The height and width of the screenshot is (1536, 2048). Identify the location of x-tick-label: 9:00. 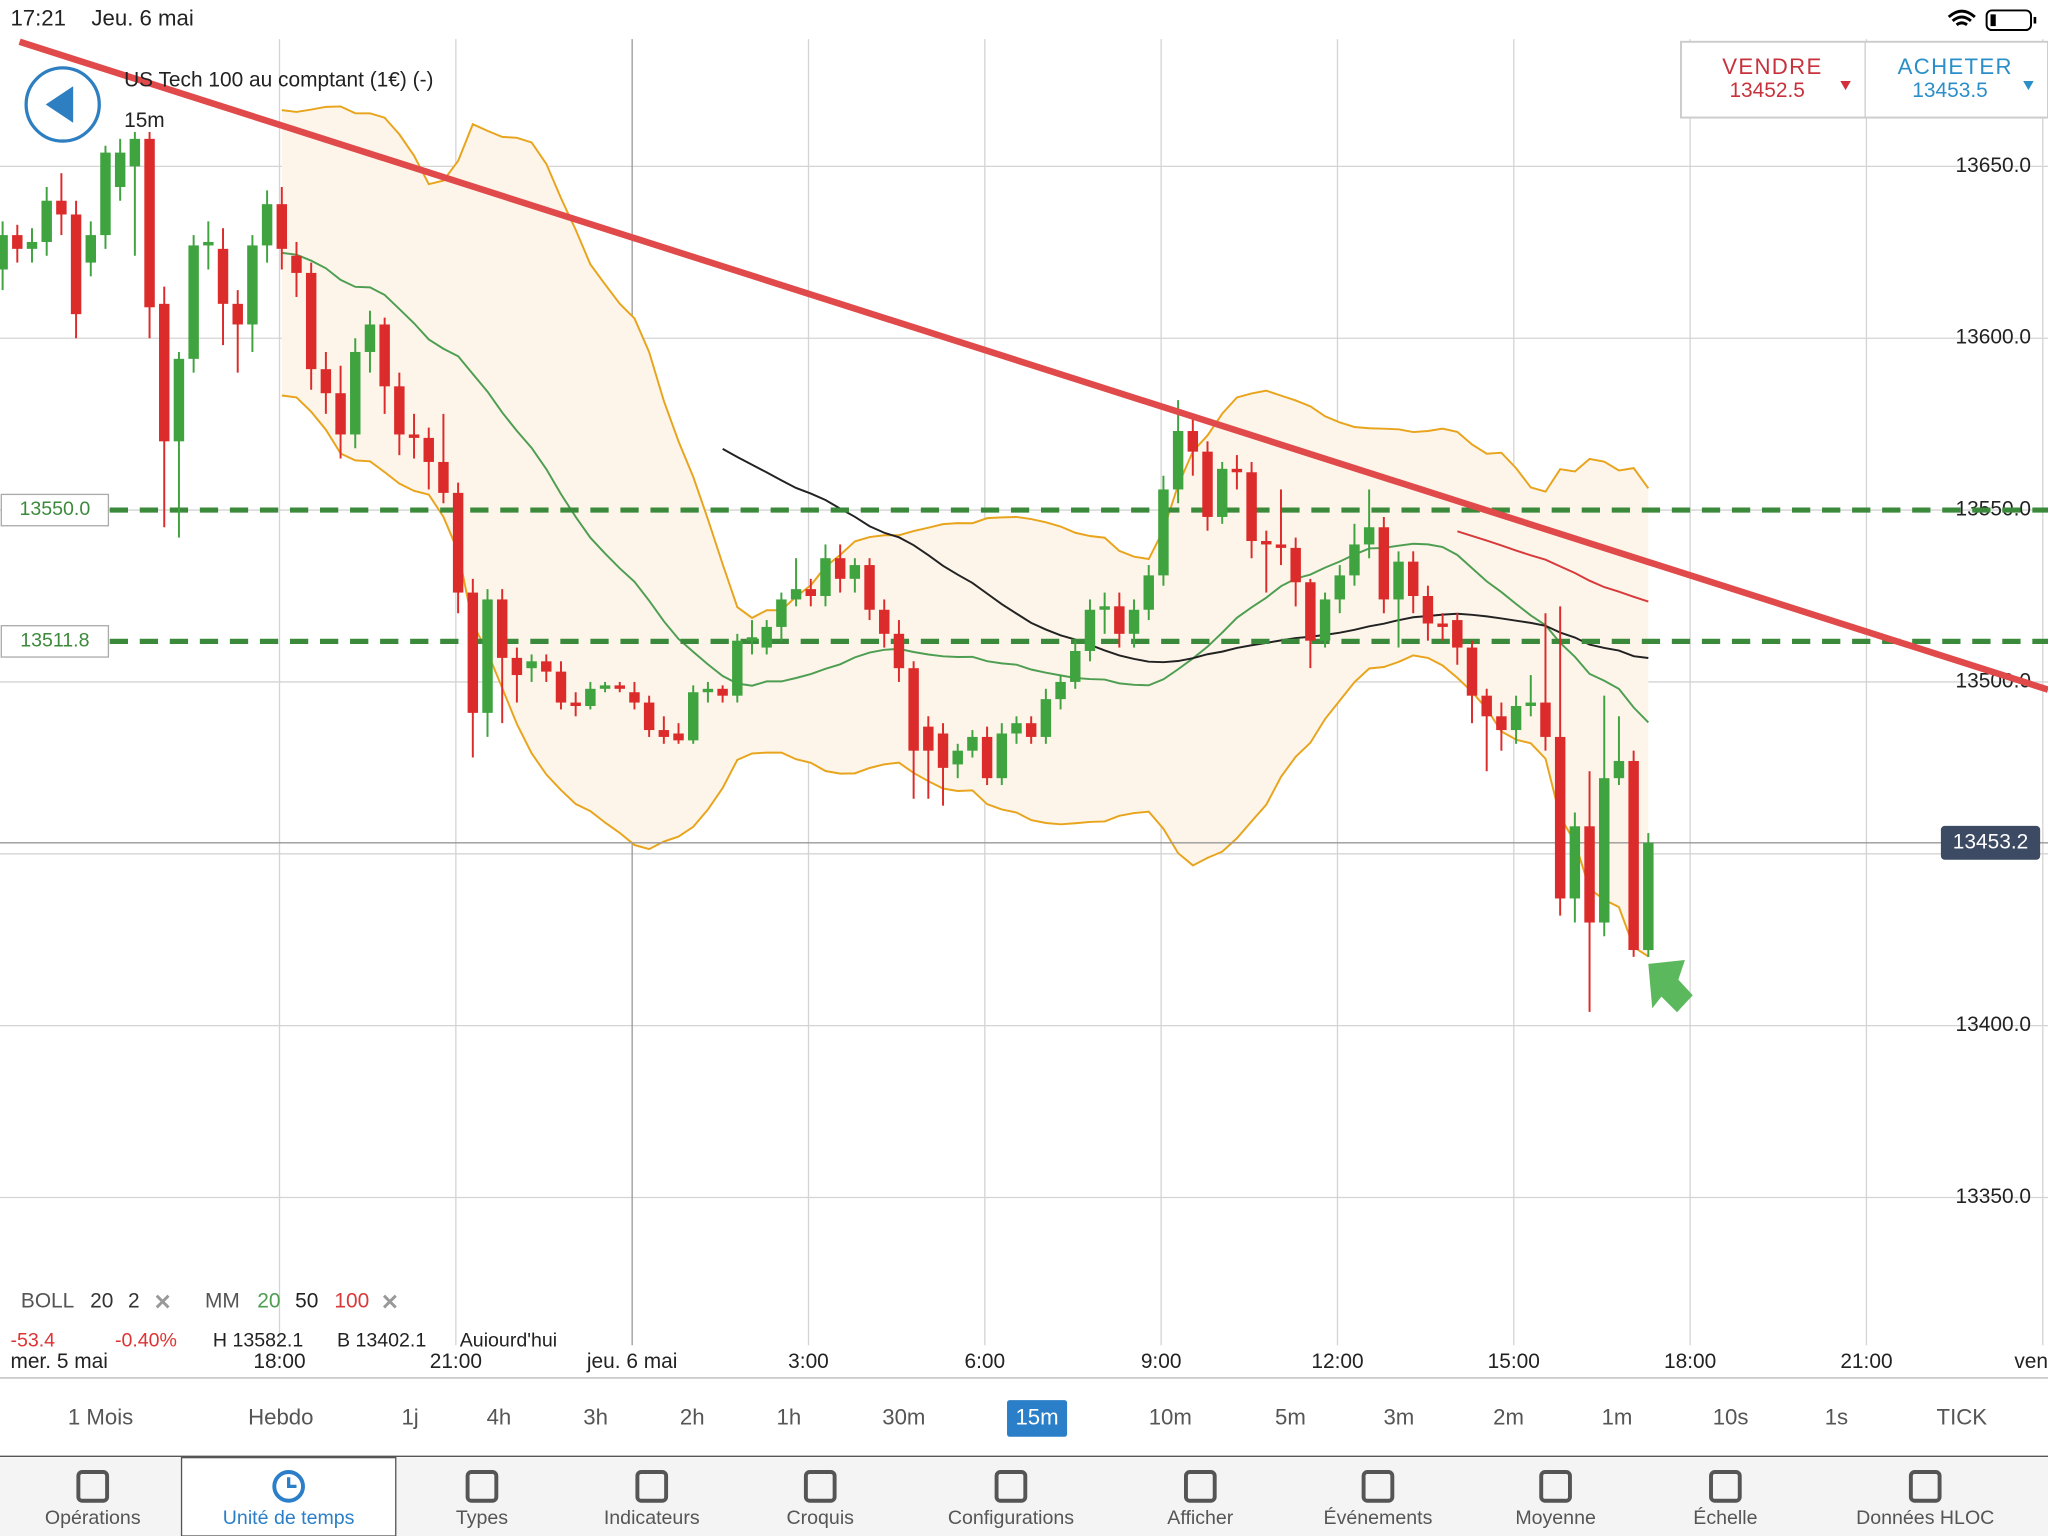
(1161, 1361).